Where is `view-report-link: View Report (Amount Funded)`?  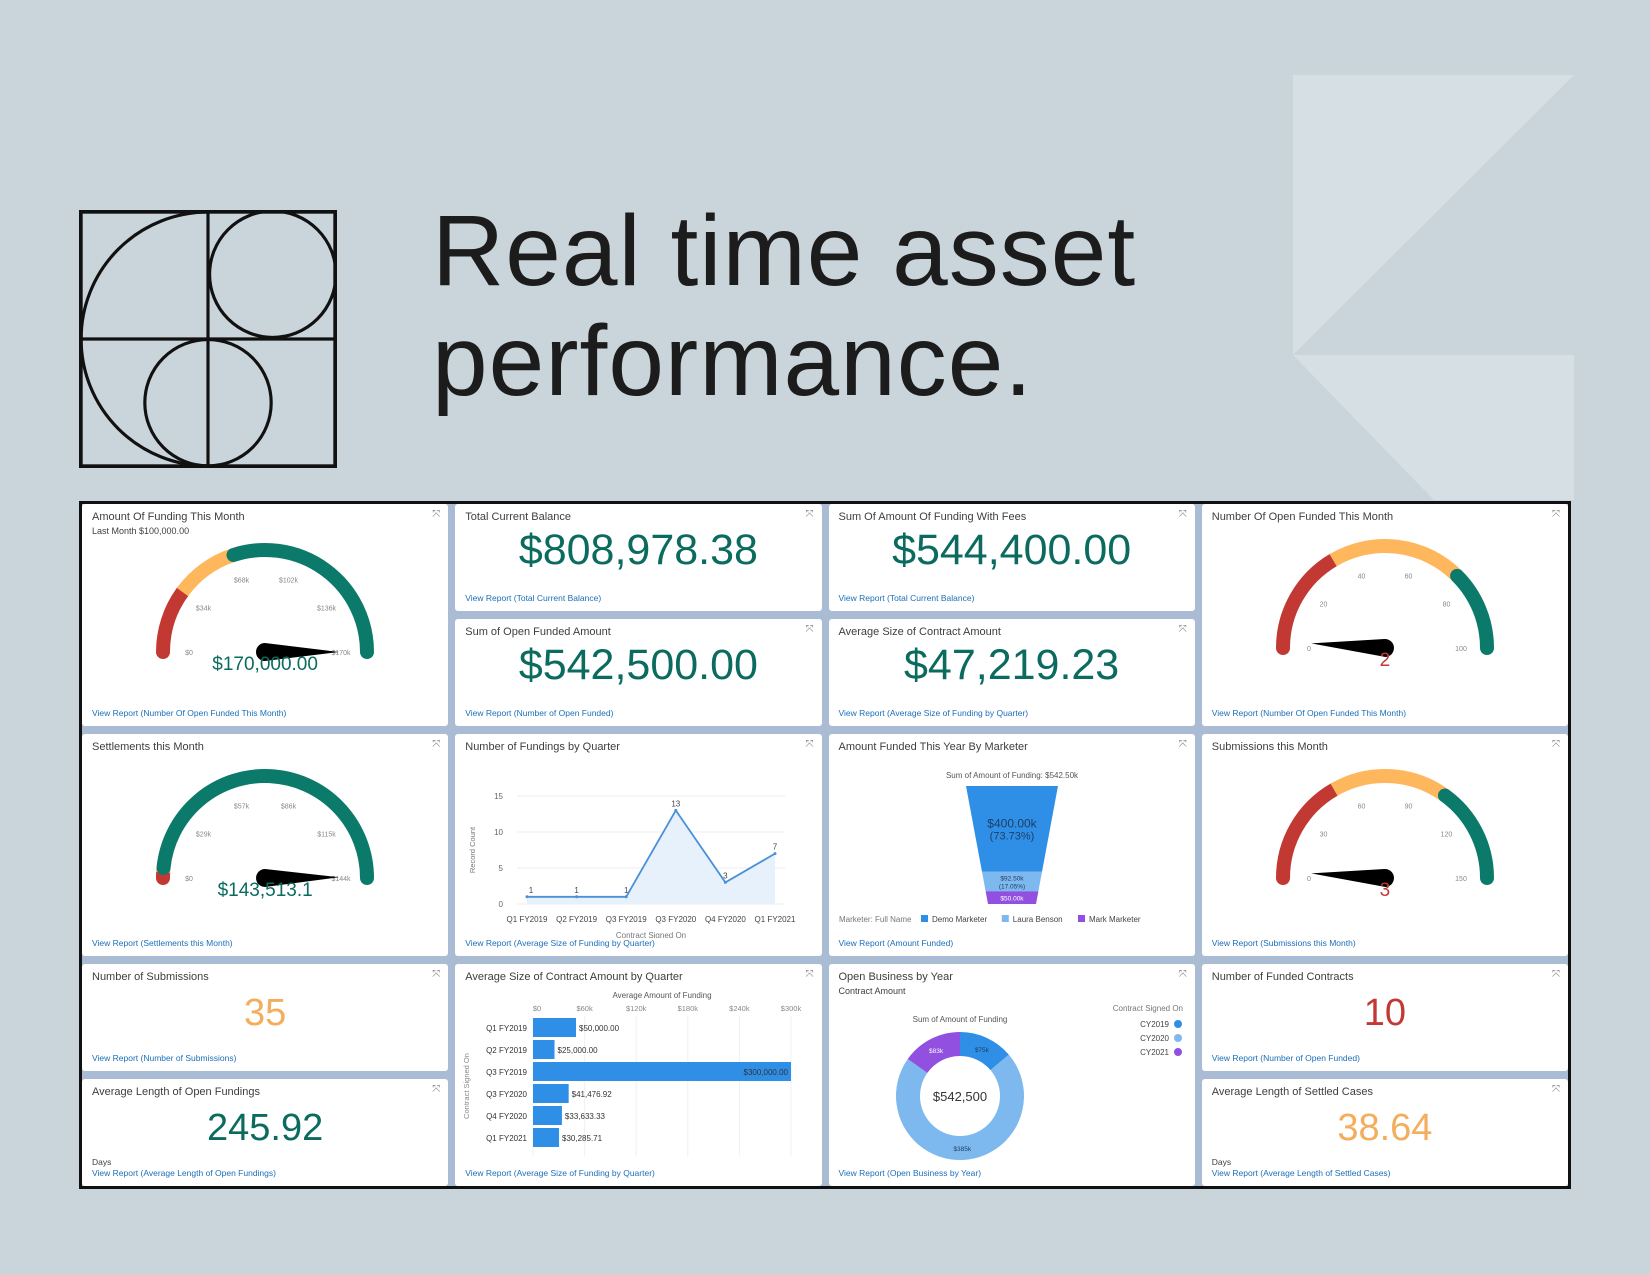
view-report-link: View Report (Amount Funded) is located at coordinates (896, 943).